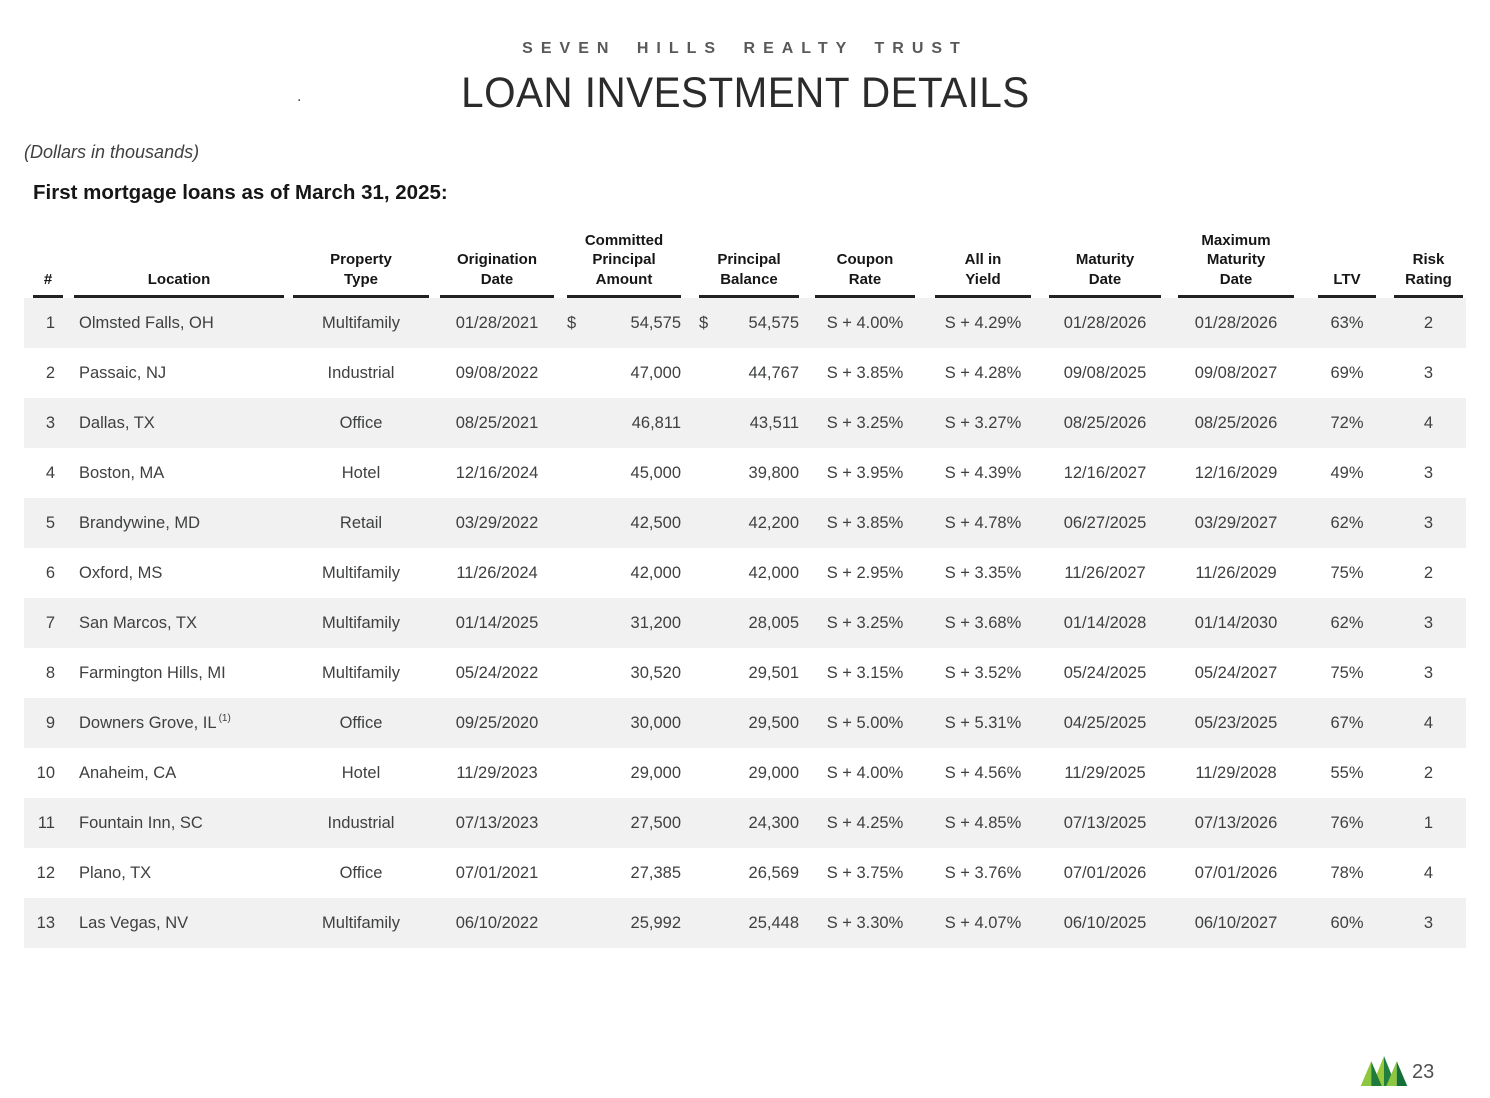 This screenshot has height=1098, width=1490. I want to click on cell-maturity: 07/01/2026, so click(1105, 872).